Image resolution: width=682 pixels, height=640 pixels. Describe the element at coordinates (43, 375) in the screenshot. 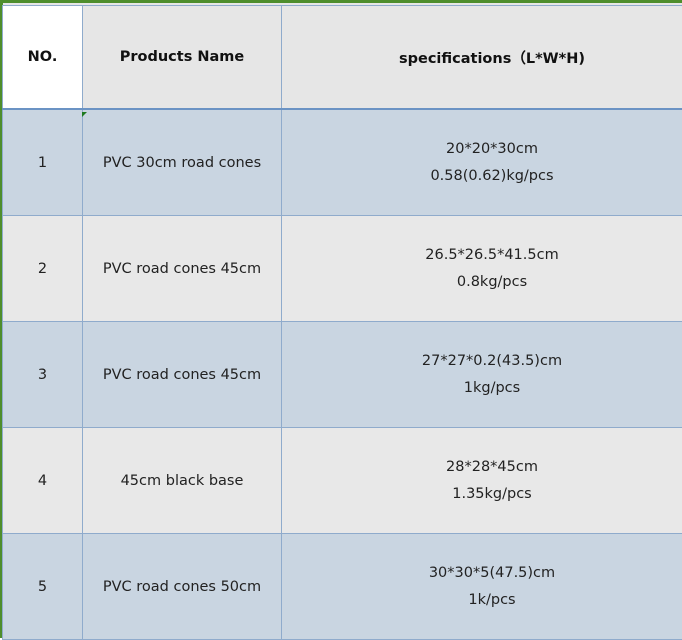

I see `cell-no: 3` at that location.